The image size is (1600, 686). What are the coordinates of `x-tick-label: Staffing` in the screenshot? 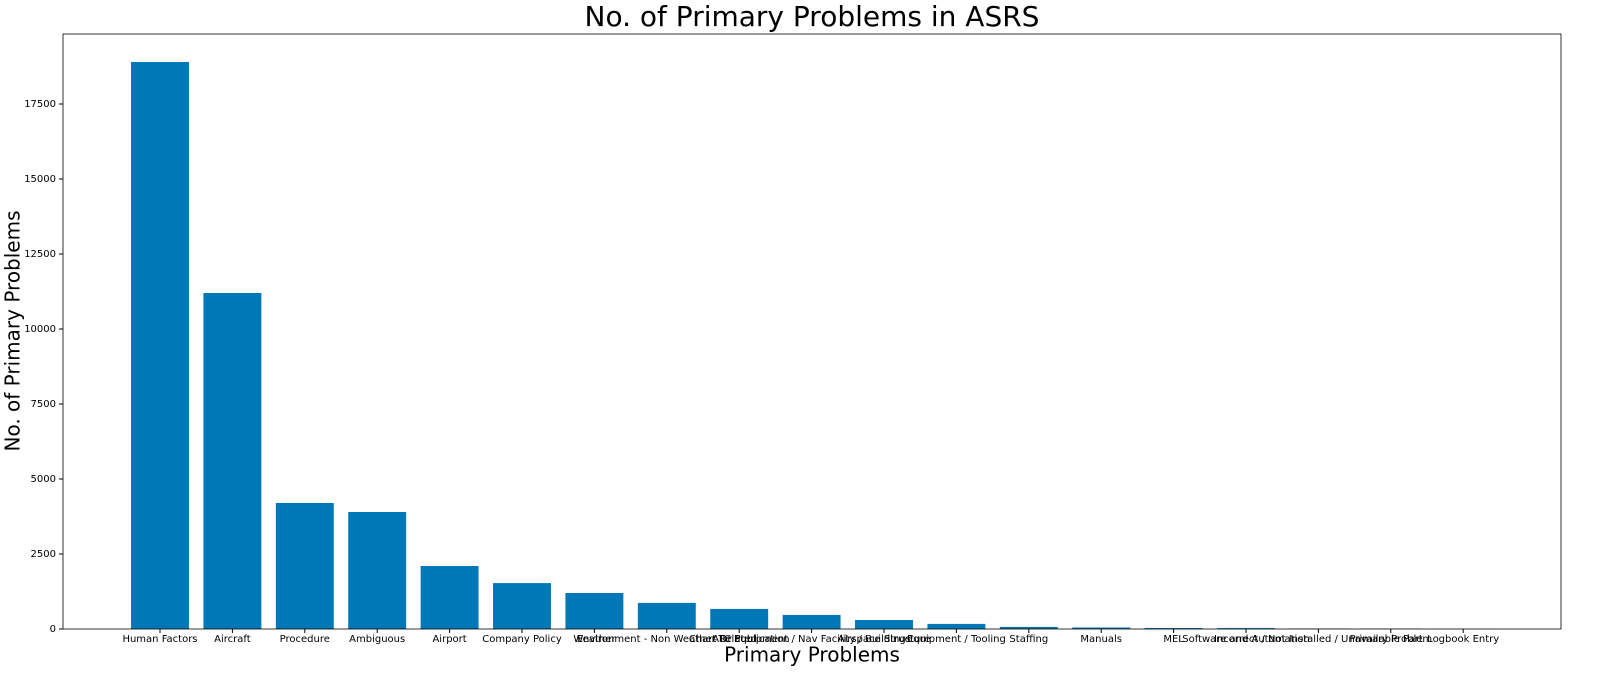 It's located at (1028, 639).